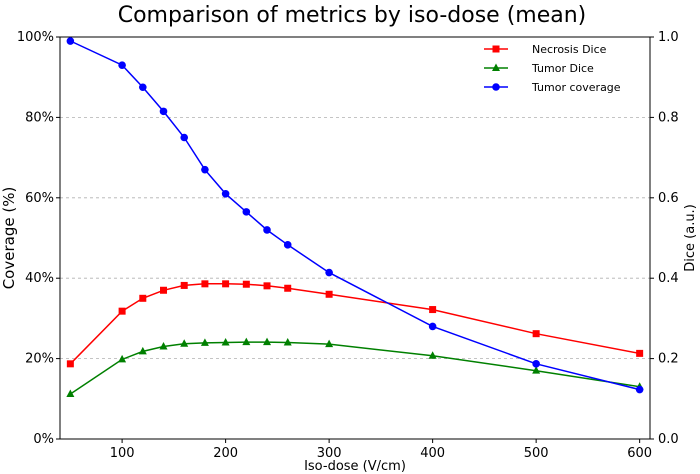  Describe the element at coordinates (639, 453) in the screenshot. I see `x-tick-label: 600` at that location.